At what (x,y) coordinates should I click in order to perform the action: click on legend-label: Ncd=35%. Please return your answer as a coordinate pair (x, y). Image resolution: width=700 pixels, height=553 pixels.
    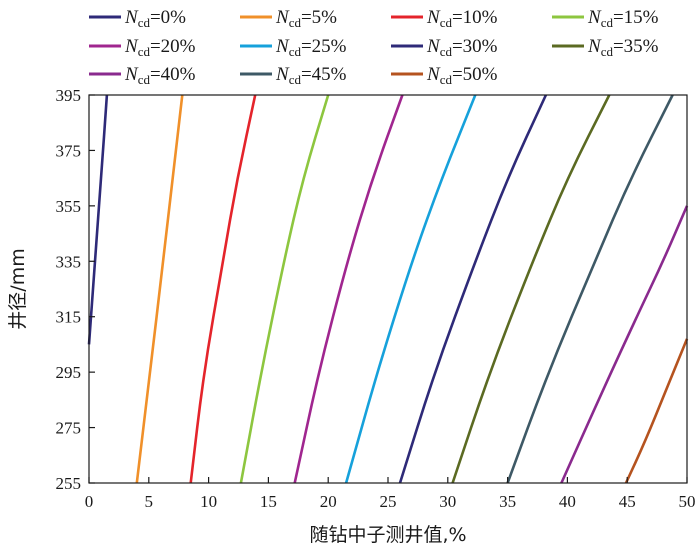
    Looking at the image, I should click on (623, 47).